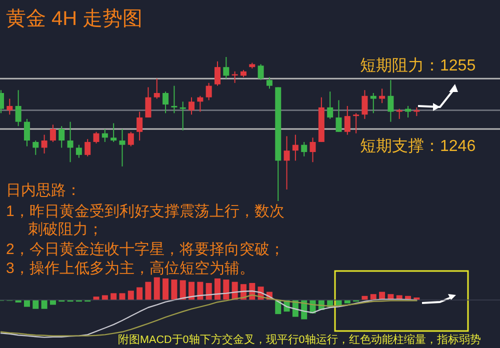 The image size is (500, 348). Describe the element at coordinates (74, 19) in the screenshot. I see `chart-title: 黄金 4H 走势图` at that location.